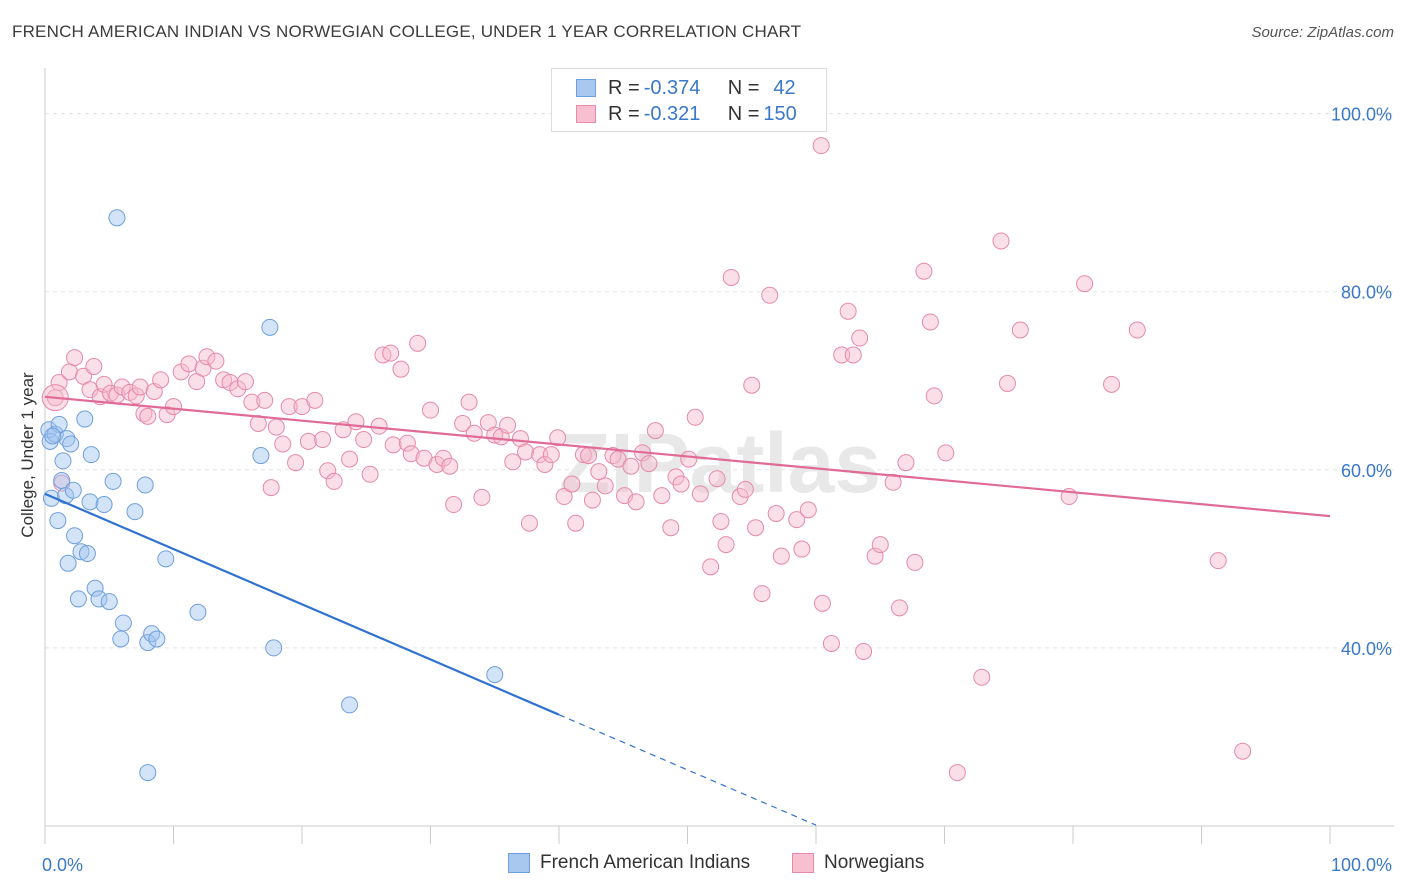  What do you see at coordinates (858, 863) in the screenshot?
I see `legend-item-norwegians: Norwegians` at bounding box center [858, 863].